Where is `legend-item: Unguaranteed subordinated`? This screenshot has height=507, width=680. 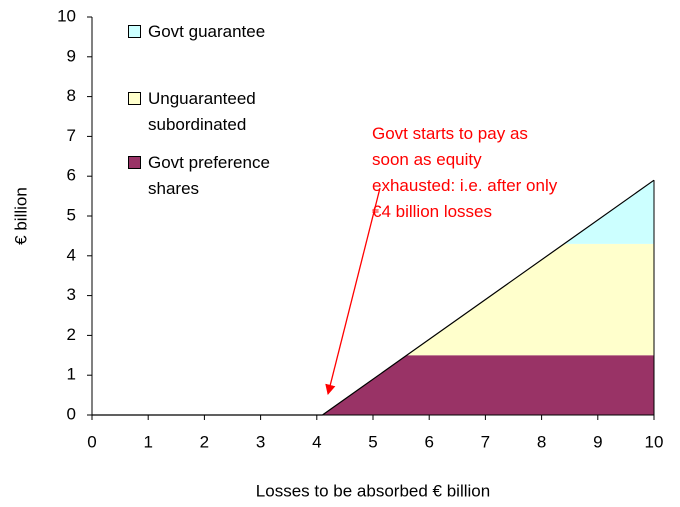 legend-item: Unguaranteed subordinated is located at coordinates (225, 112).